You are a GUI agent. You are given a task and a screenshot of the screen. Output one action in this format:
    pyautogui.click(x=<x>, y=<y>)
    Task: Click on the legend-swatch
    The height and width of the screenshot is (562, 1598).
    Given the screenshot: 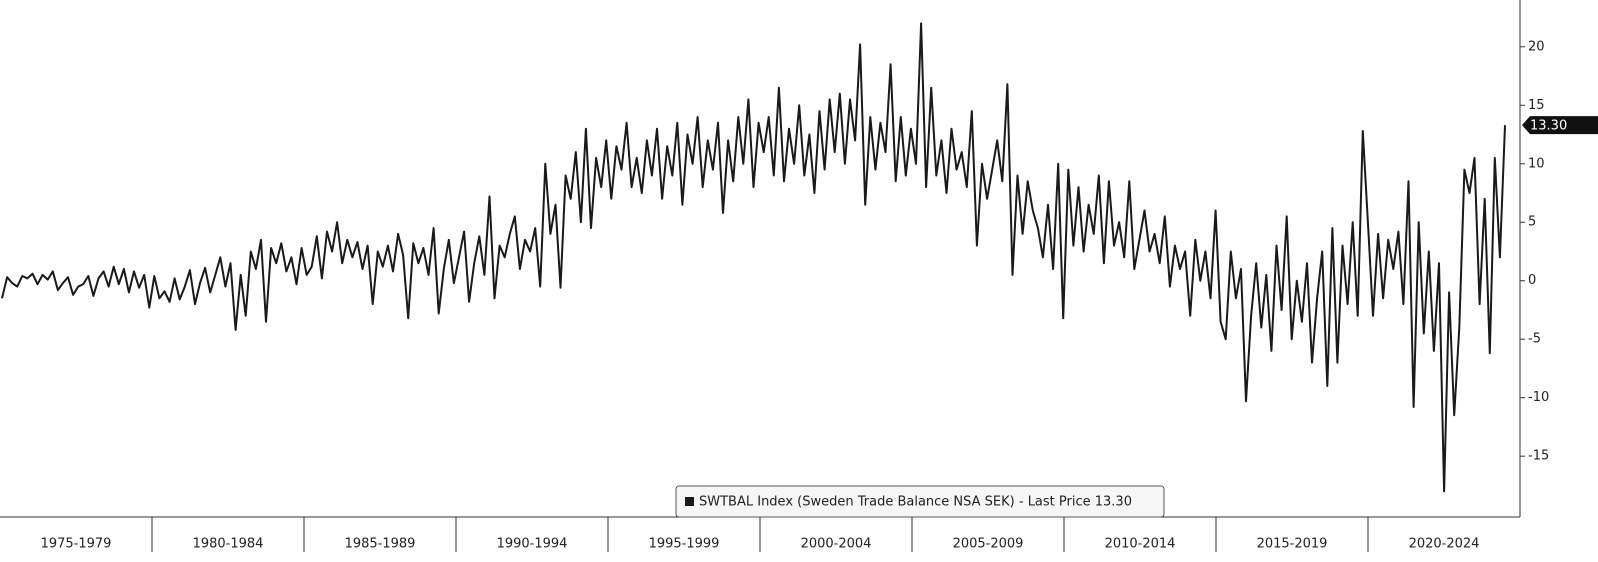 What is the action you would take?
    pyautogui.click(x=689, y=501)
    